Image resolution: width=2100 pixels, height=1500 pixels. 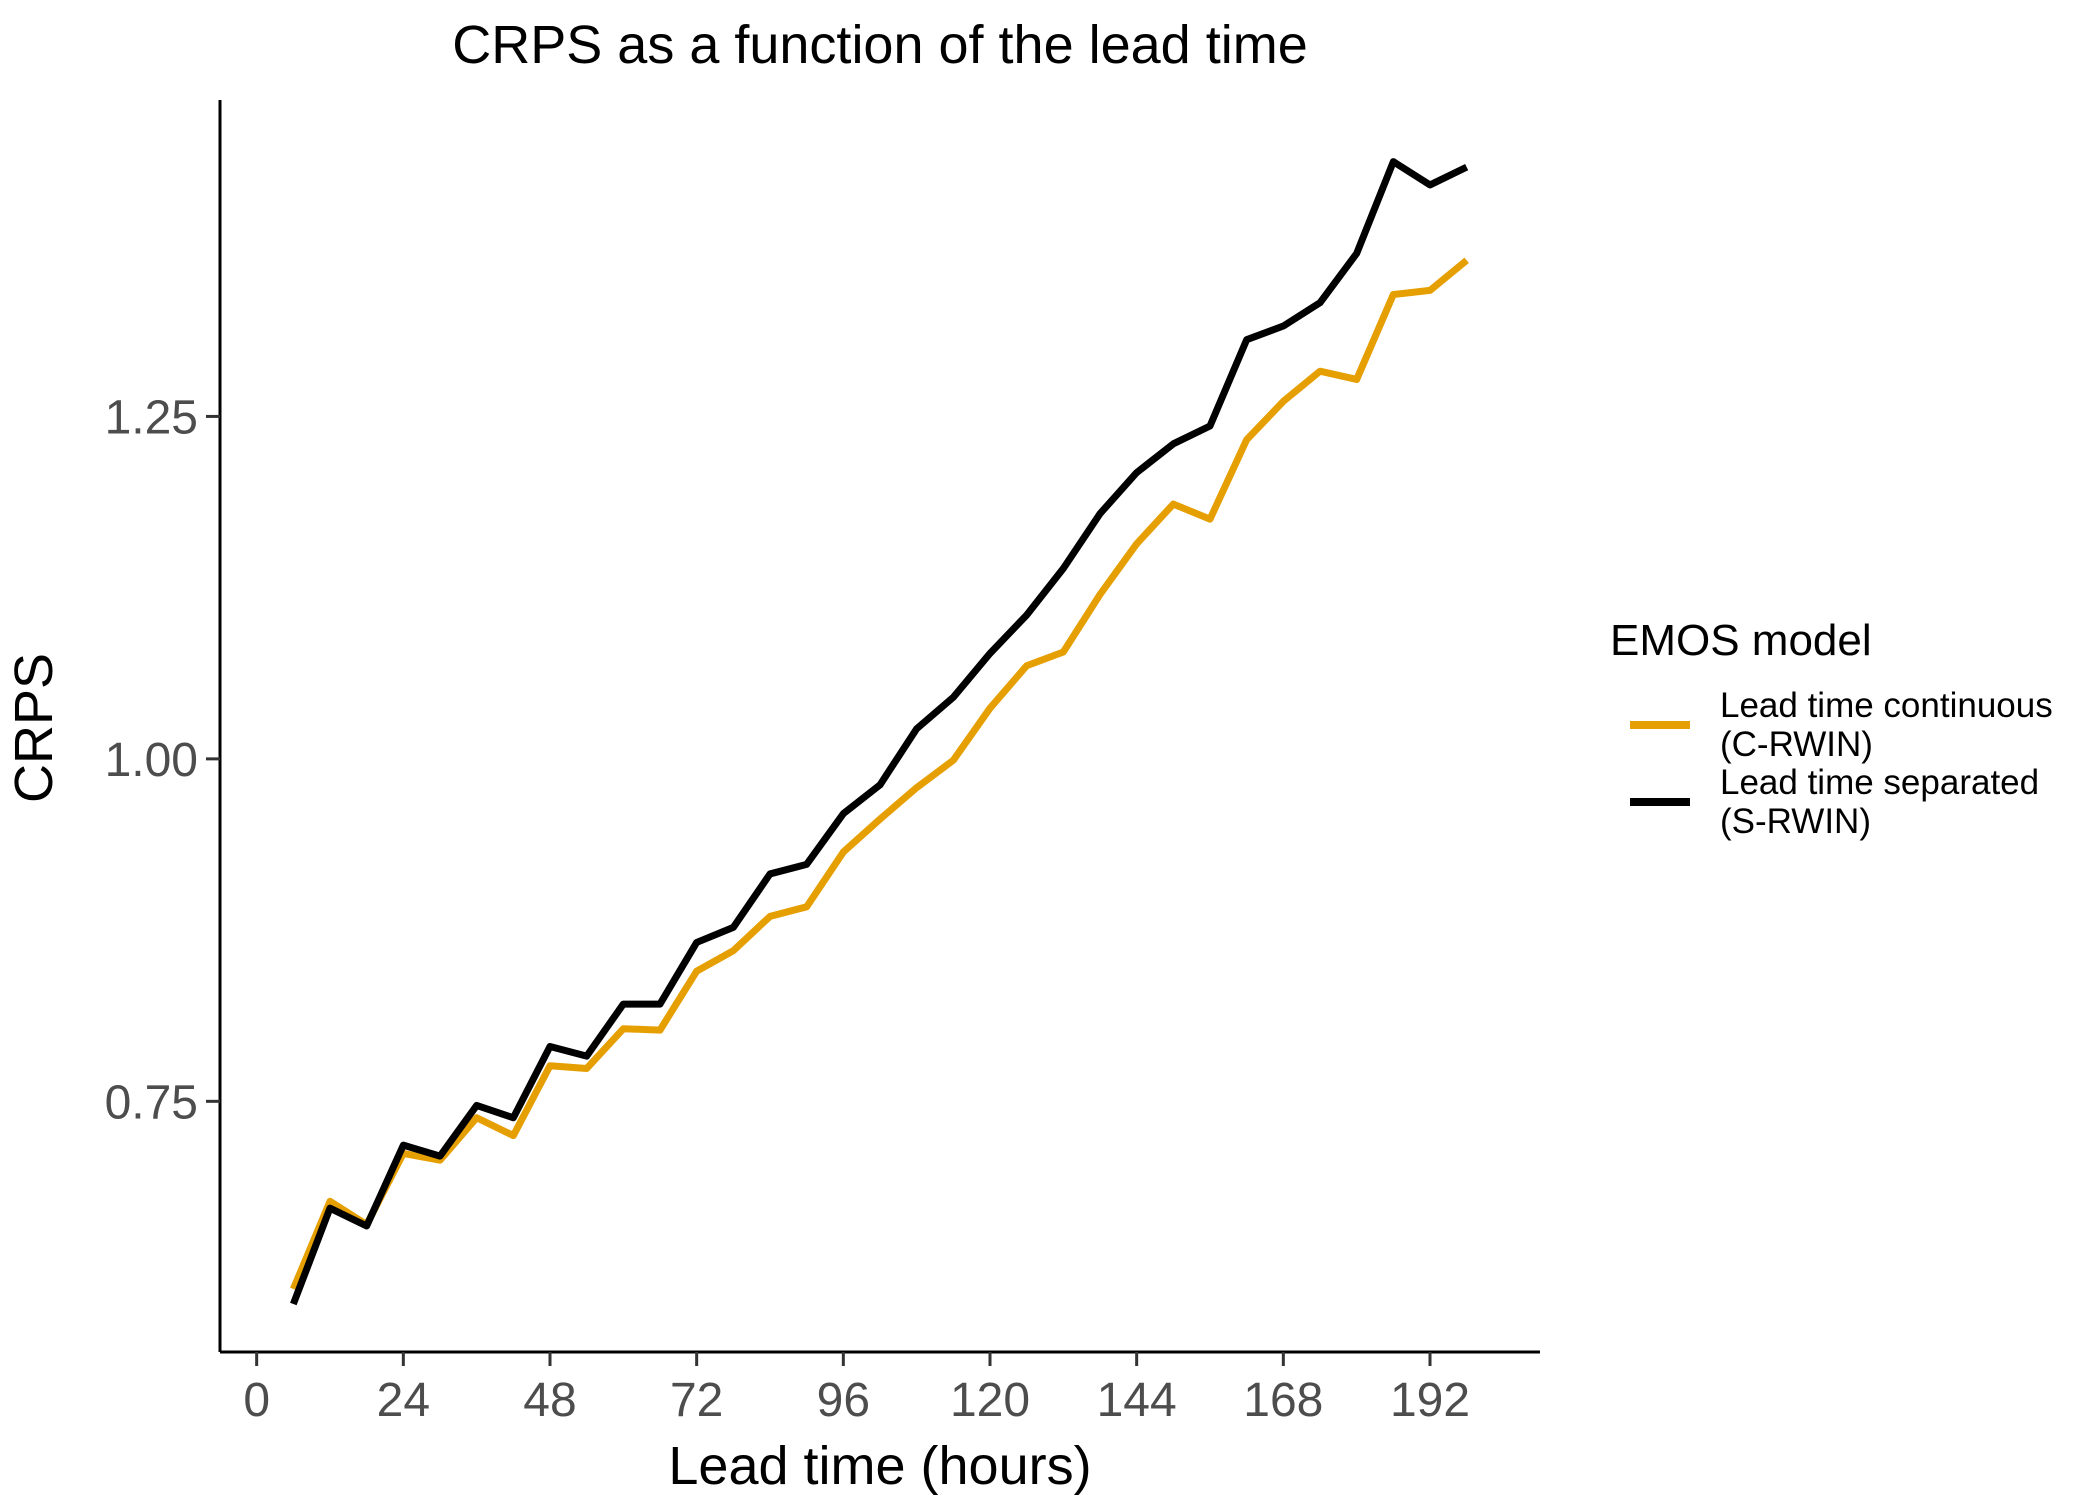 What do you see at coordinates (1283, 1400) in the screenshot?
I see `x-tick-label: 168` at bounding box center [1283, 1400].